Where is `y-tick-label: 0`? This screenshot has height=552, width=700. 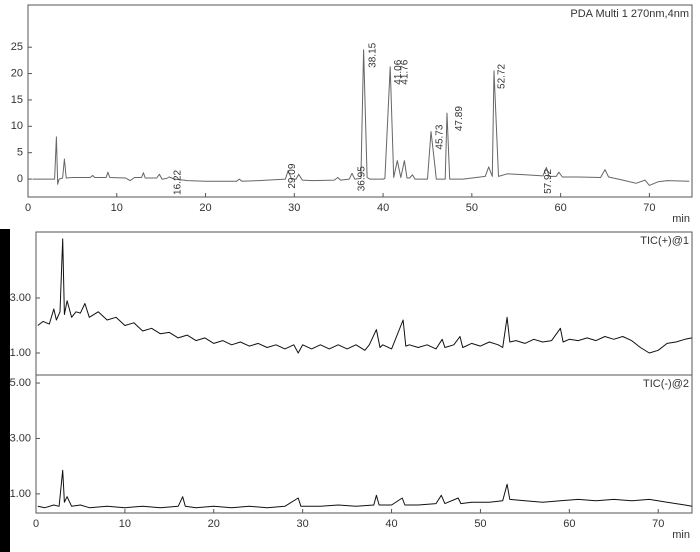 y-tick-label: 0 is located at coordinates (20, 179).